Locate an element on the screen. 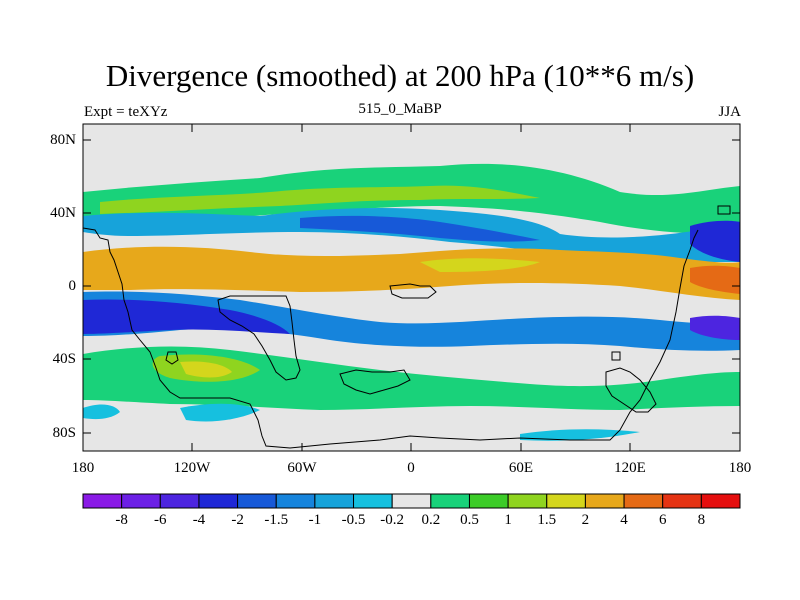 This screenshot has width=800, height=600. colorbar-level-label: 0.2 is located at coordinates (431, 520).